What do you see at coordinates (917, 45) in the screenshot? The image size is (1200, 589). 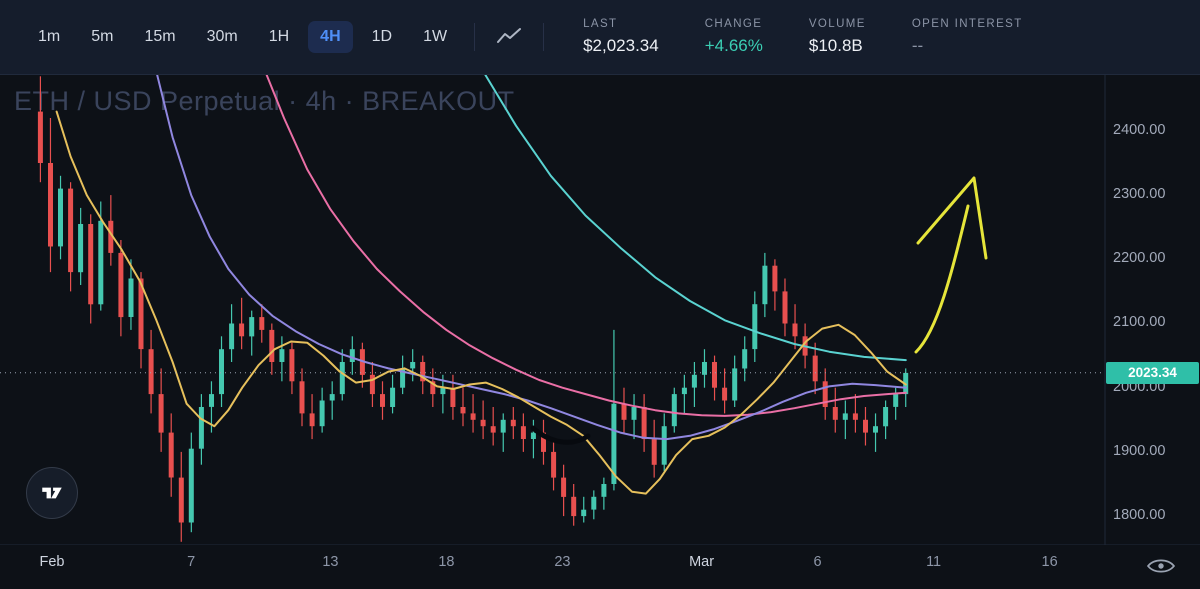 I see `stat-open-interest-value: --` at bounding box center [917, 45].